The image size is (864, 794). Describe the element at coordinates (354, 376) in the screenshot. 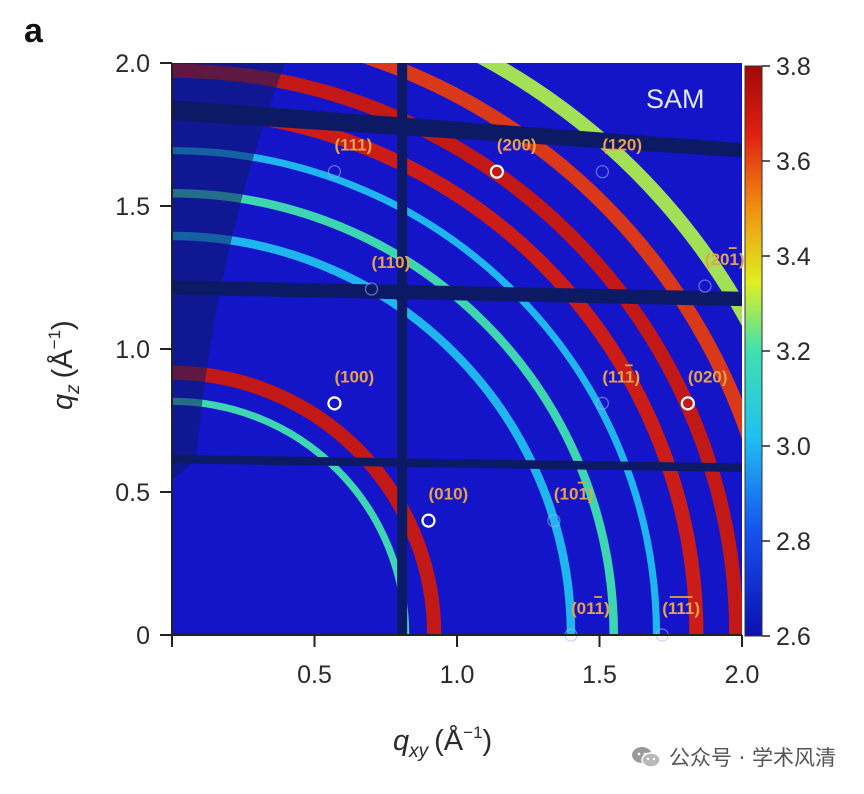

I see `peak-label: (100)` at that location.